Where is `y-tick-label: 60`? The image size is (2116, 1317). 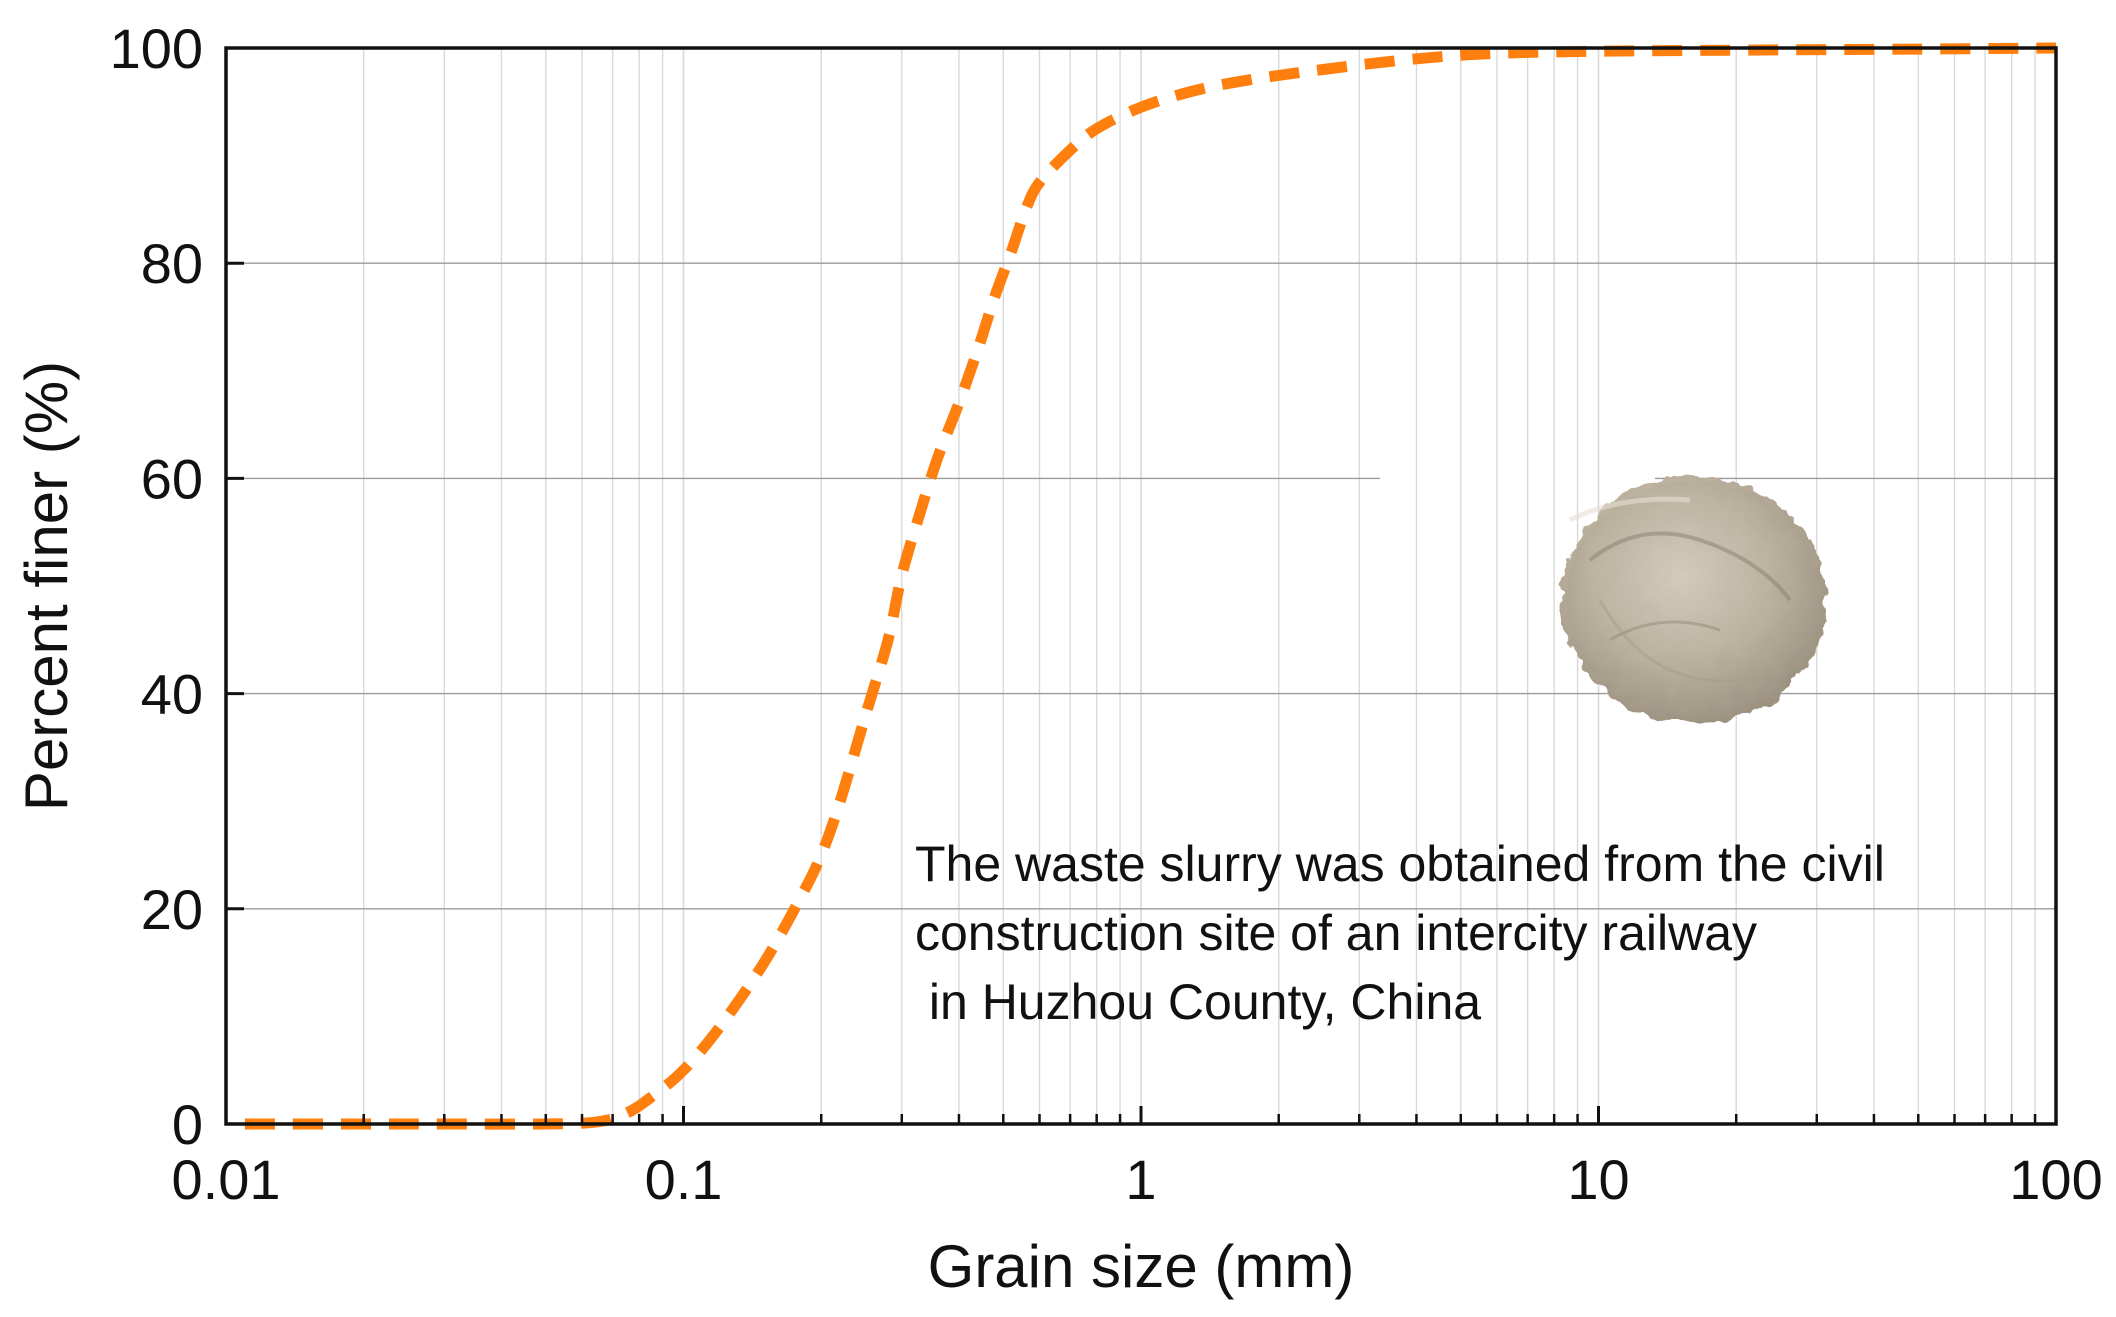
y-tick-label: 60 is located at coordinates (172, 478).